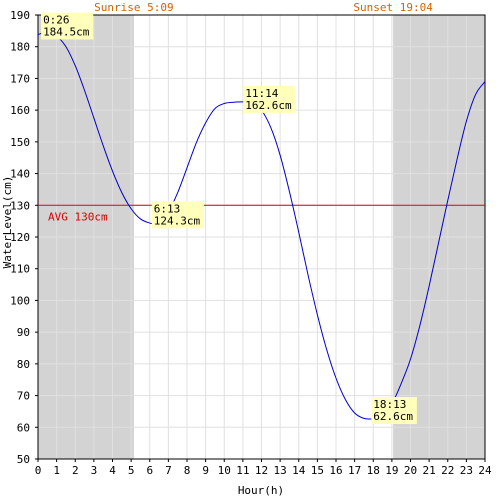 The width and height of the screenshot is (500, 500). I want to click on y-tick-label: 60, so click(23, 427).